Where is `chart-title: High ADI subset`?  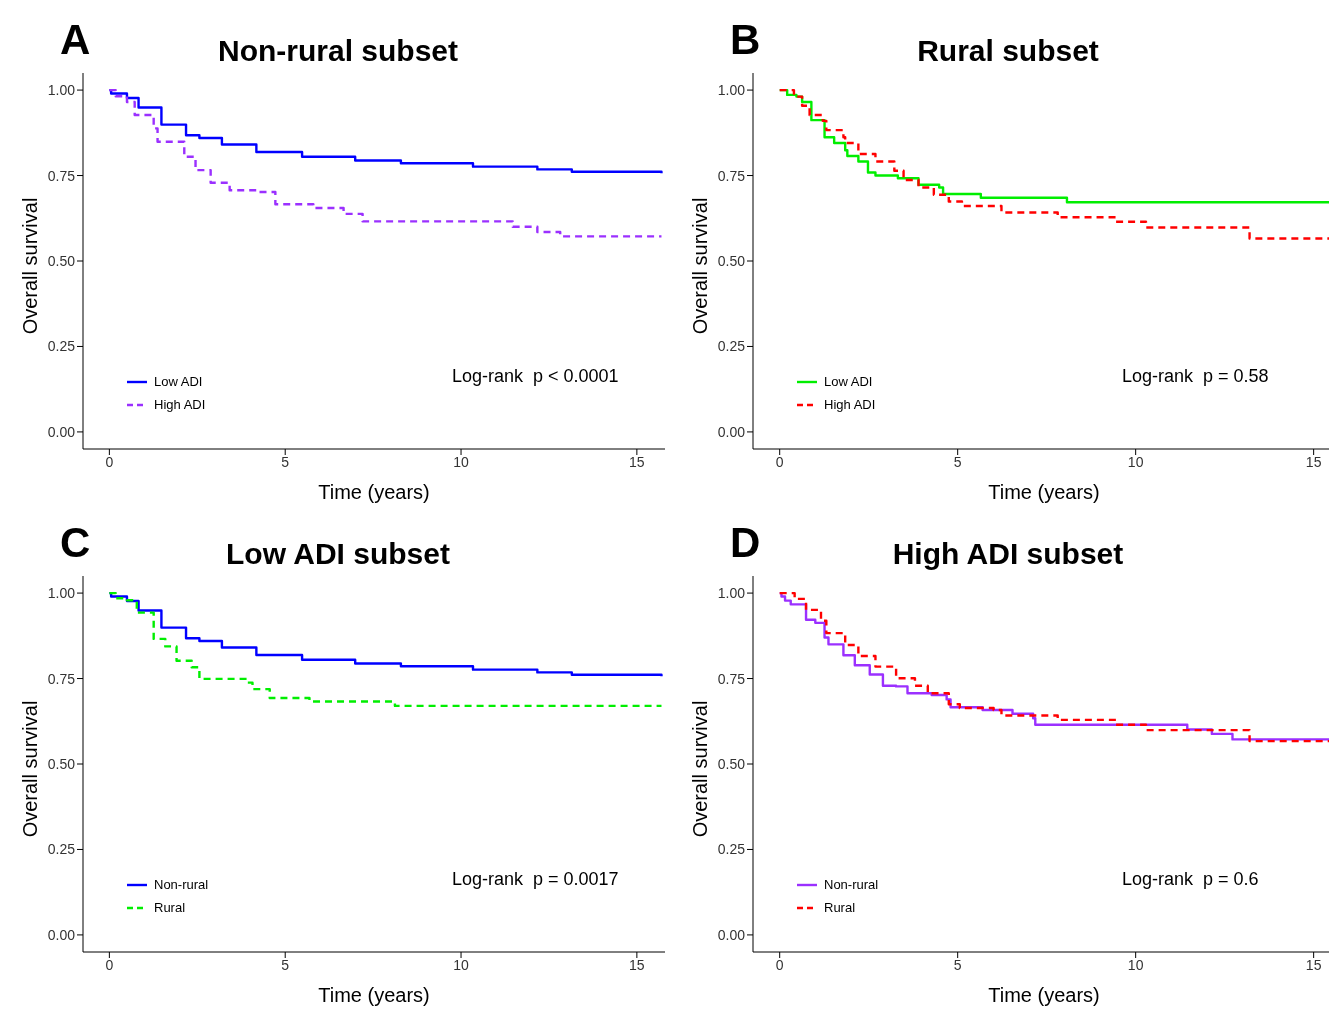 chart-title: High ADI subset is located at coordinates (1008, 553).